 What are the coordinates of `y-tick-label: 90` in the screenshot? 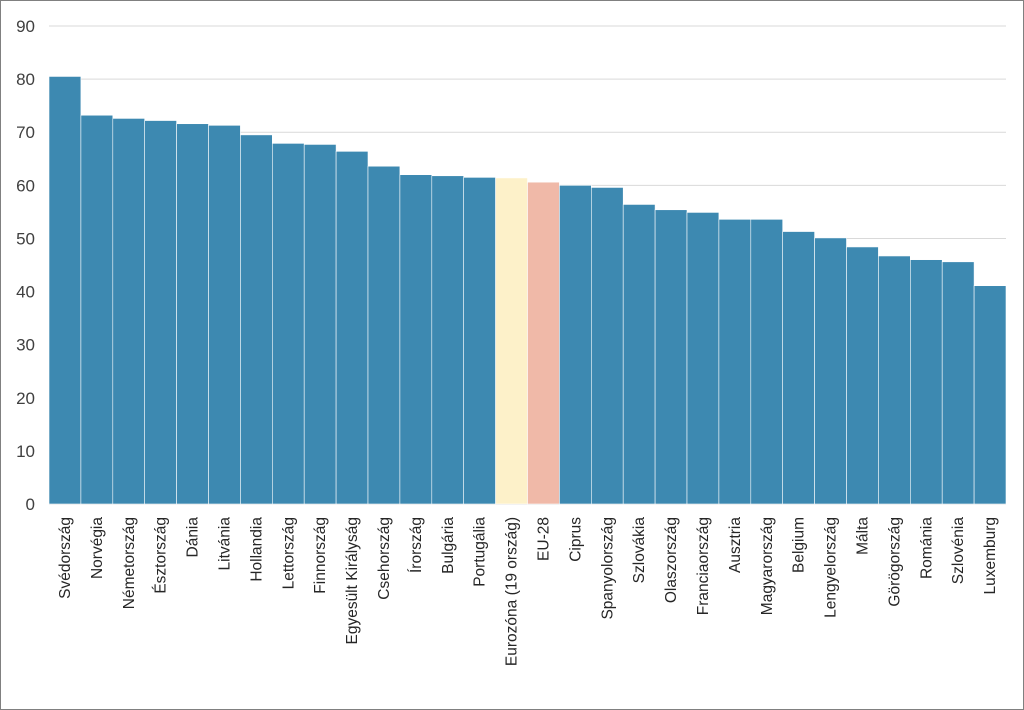 It's located at (25, 26).